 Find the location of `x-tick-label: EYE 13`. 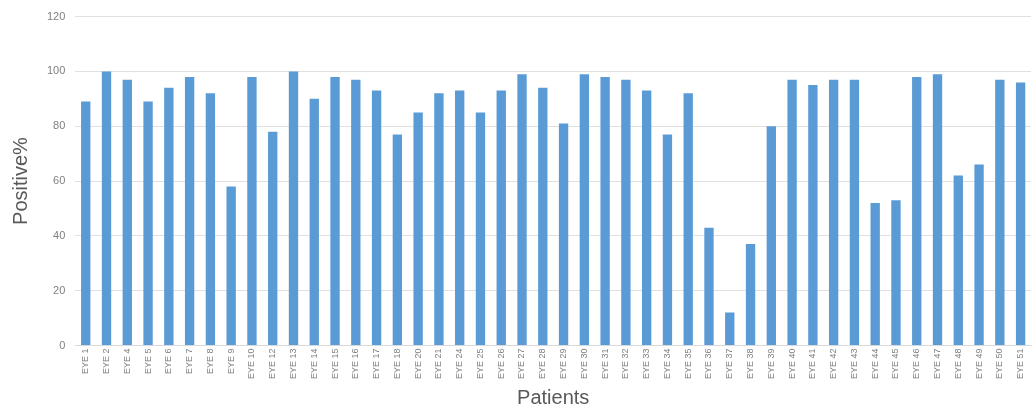

x-tick-label: EYE 13 is located at coordinates (292, 364).